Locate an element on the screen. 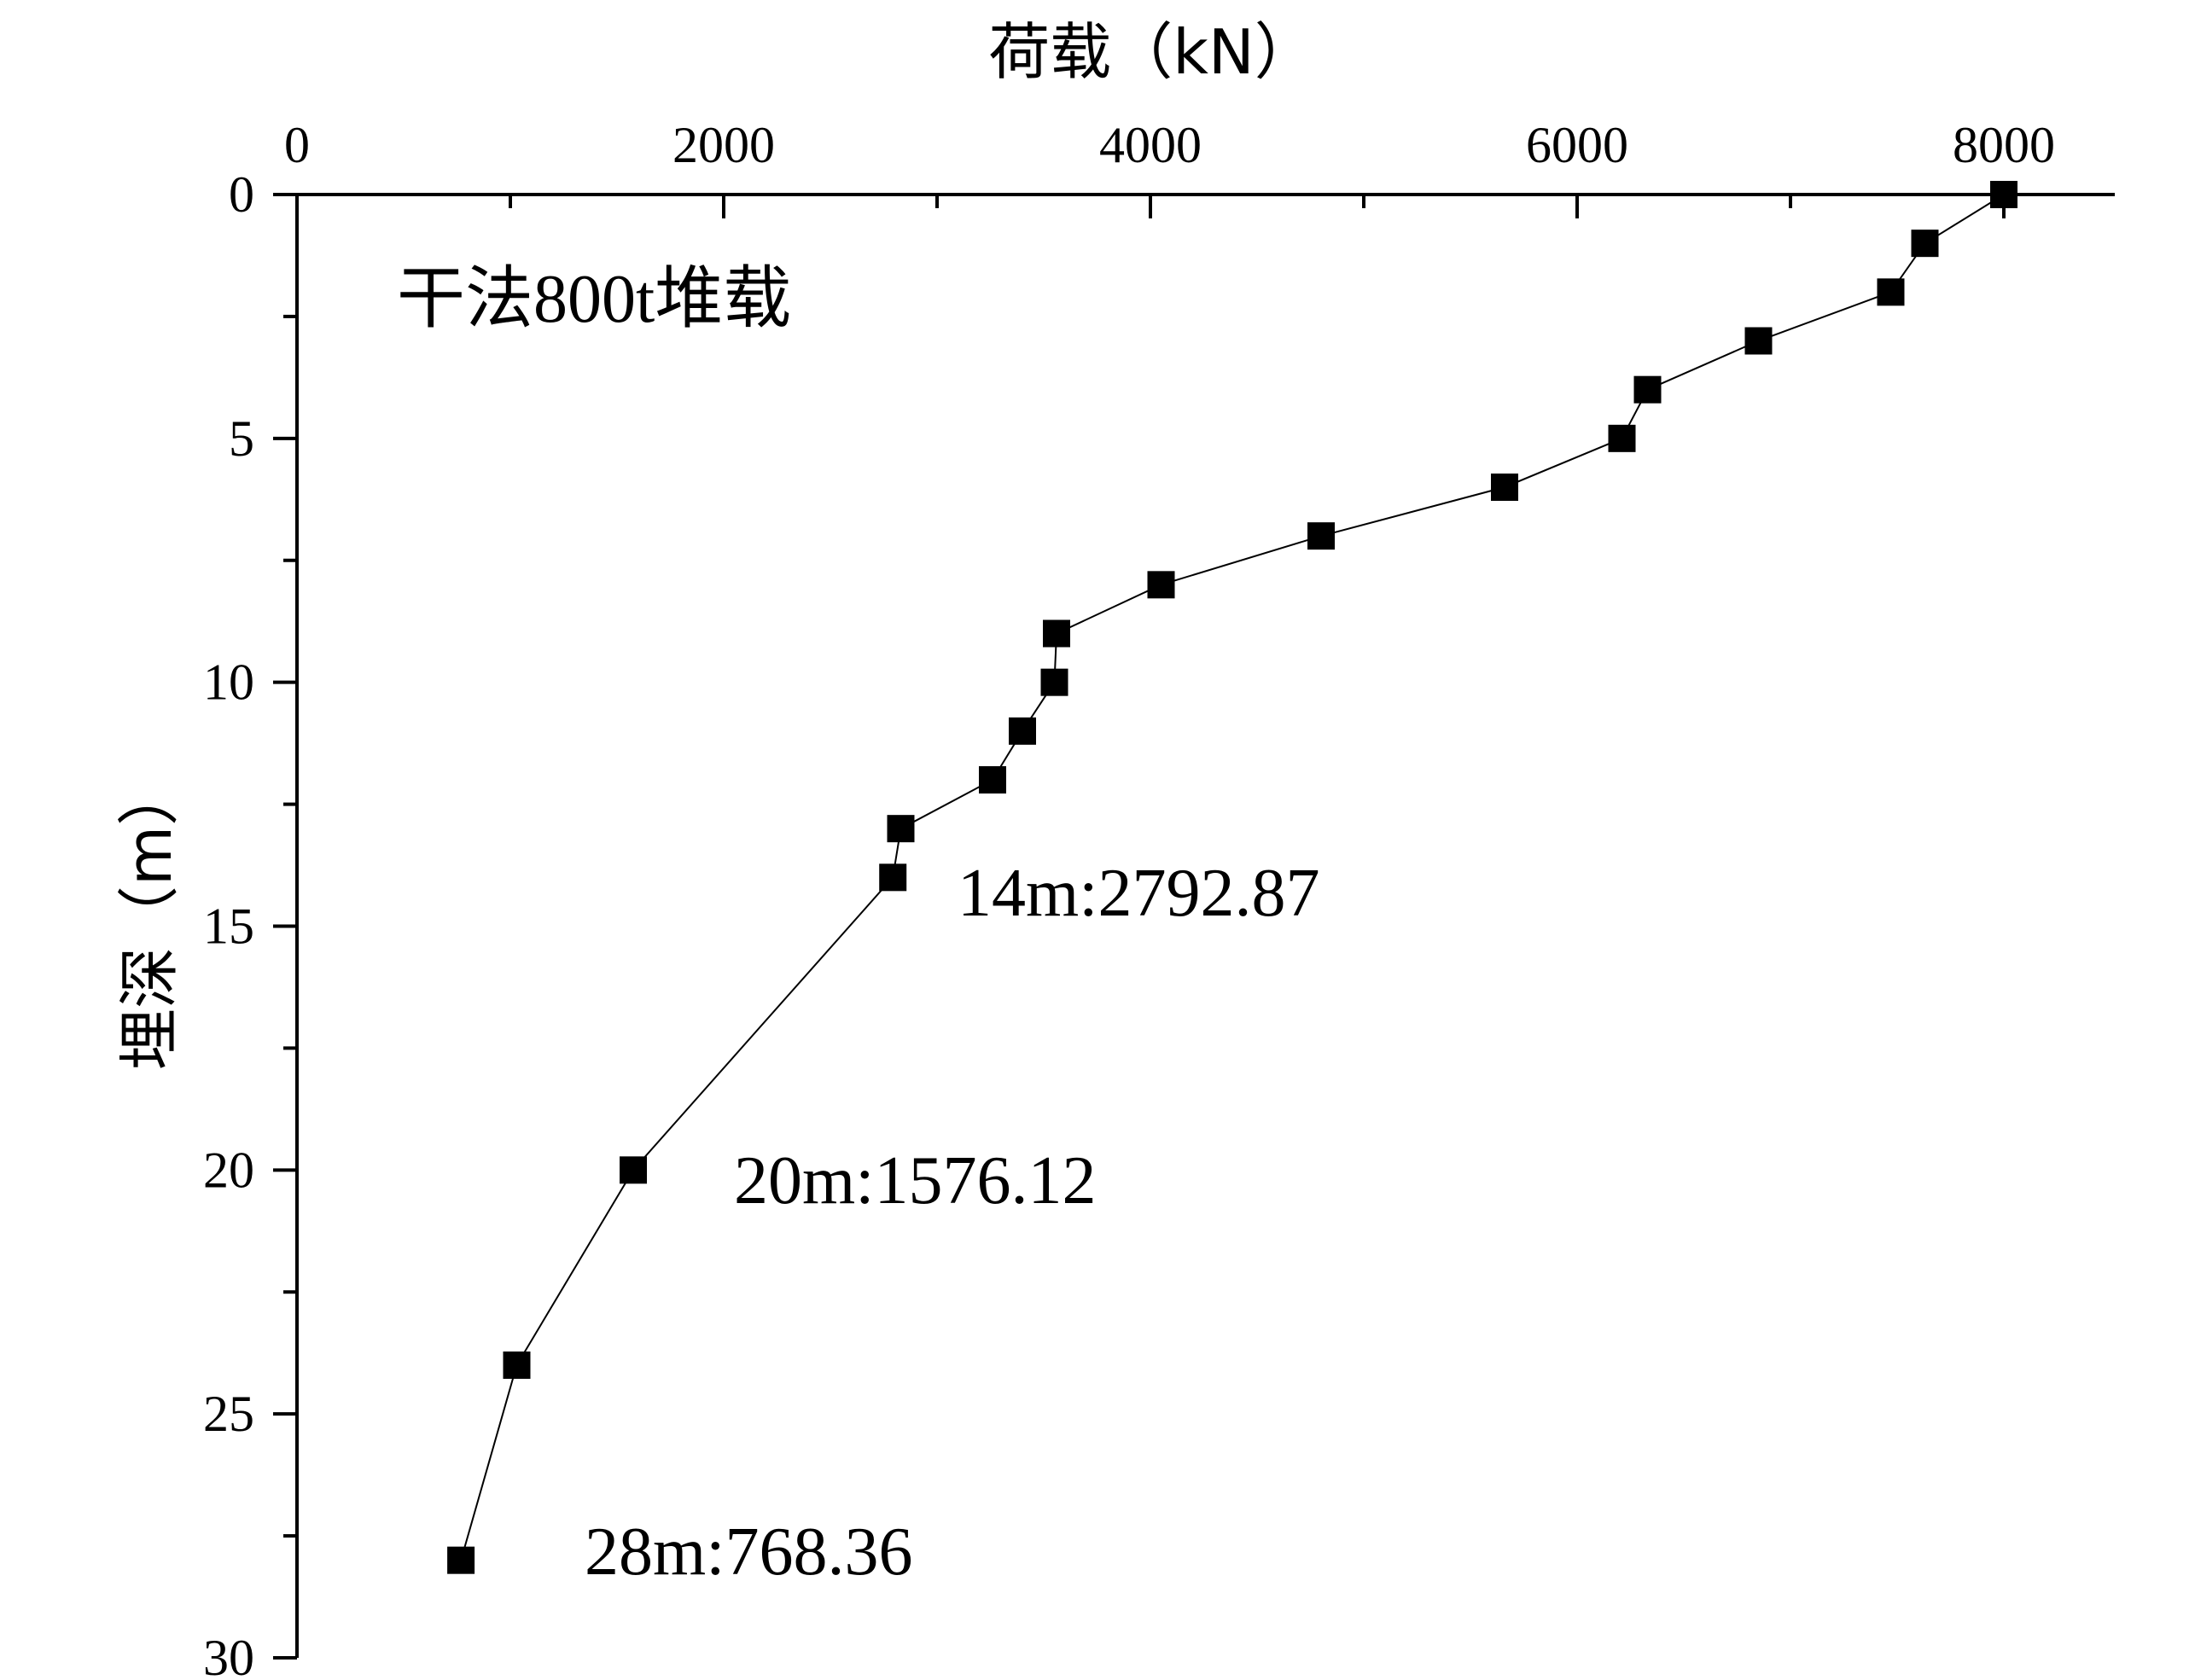 This screenshot has width=2195, height=1680. x-axis-title: 荷载（kN） is located at coordinates (1152, 52).